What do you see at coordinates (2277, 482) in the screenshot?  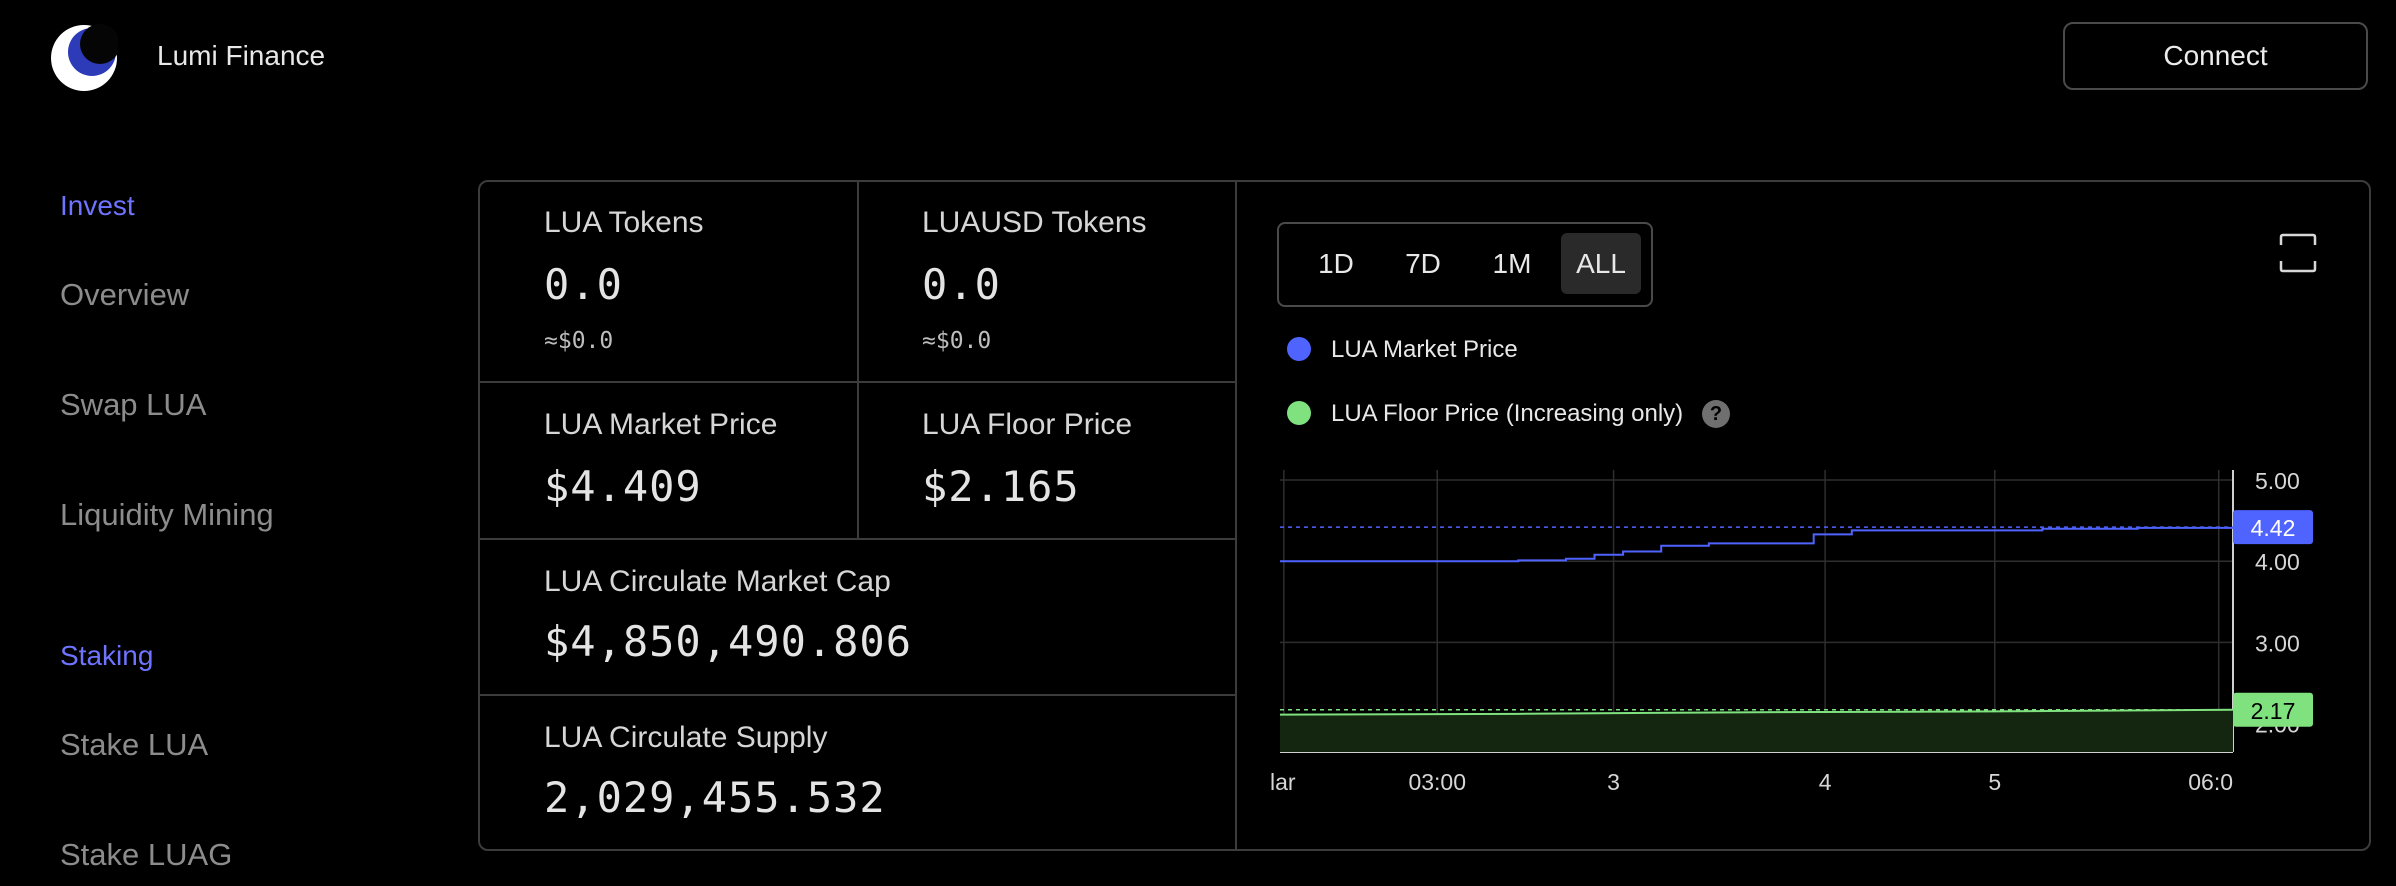 I see `y-tick-label: 5.00` at bounding box center [2277, 482].